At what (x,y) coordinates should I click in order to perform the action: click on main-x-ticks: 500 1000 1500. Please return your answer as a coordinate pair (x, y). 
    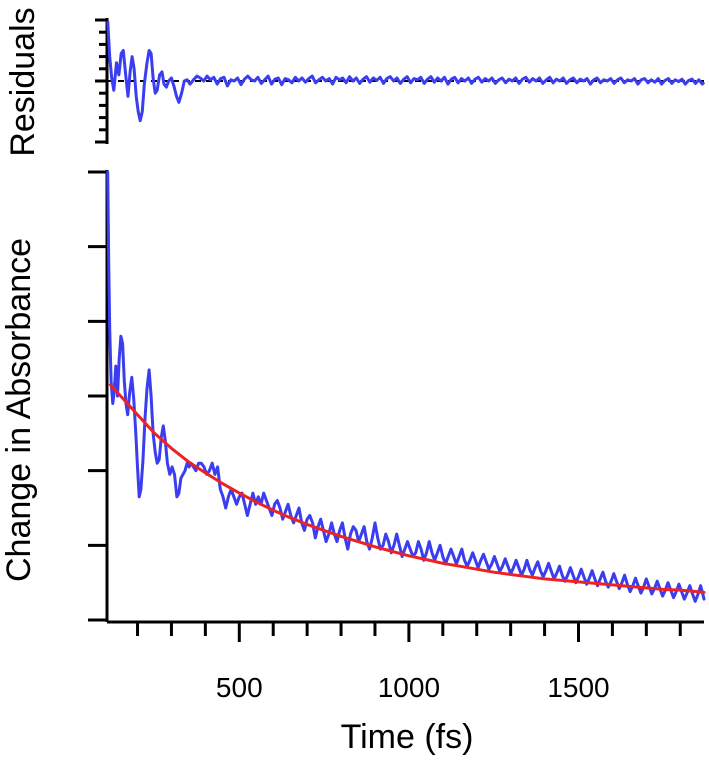
    Looking at the image, I should click on (409, 662).